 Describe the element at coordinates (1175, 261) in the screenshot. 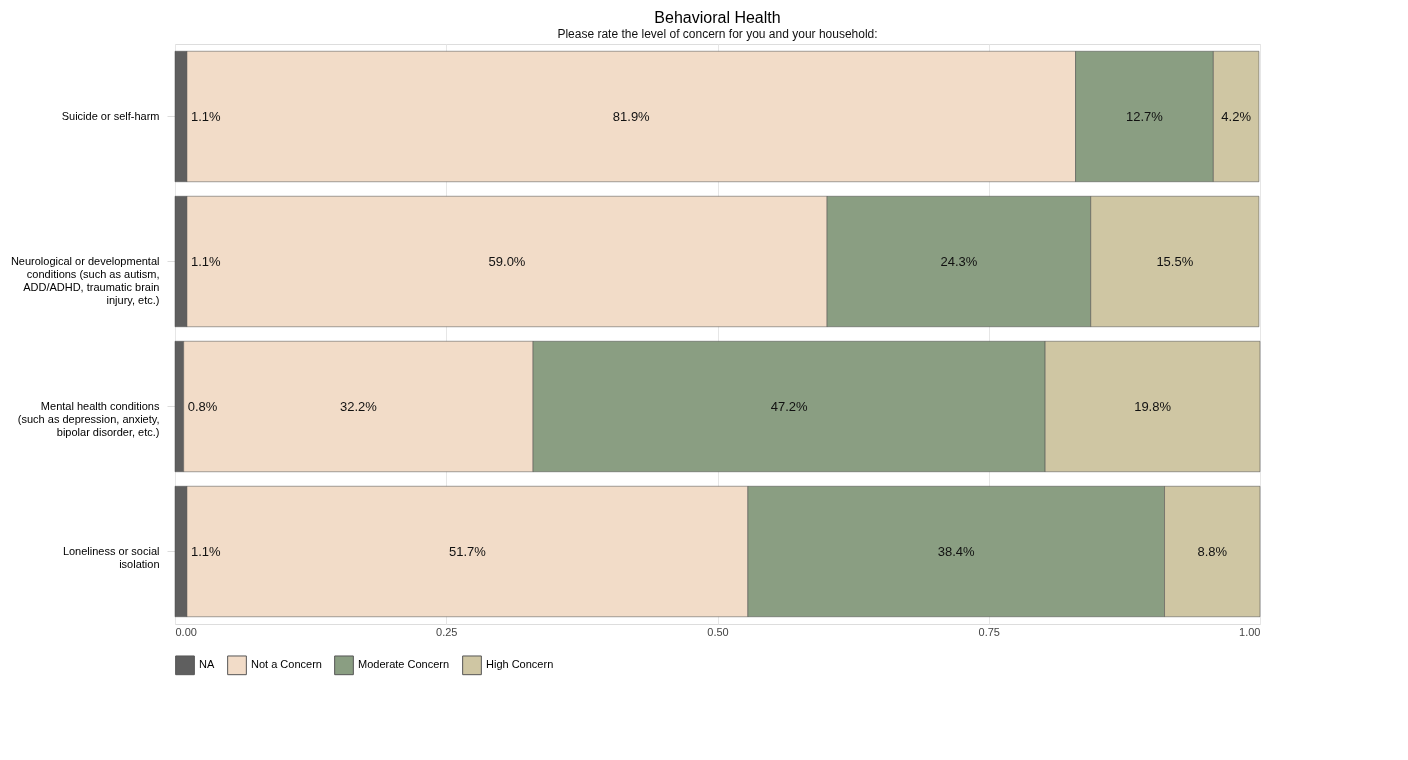

I see `data-label: 15.5%` at that location.